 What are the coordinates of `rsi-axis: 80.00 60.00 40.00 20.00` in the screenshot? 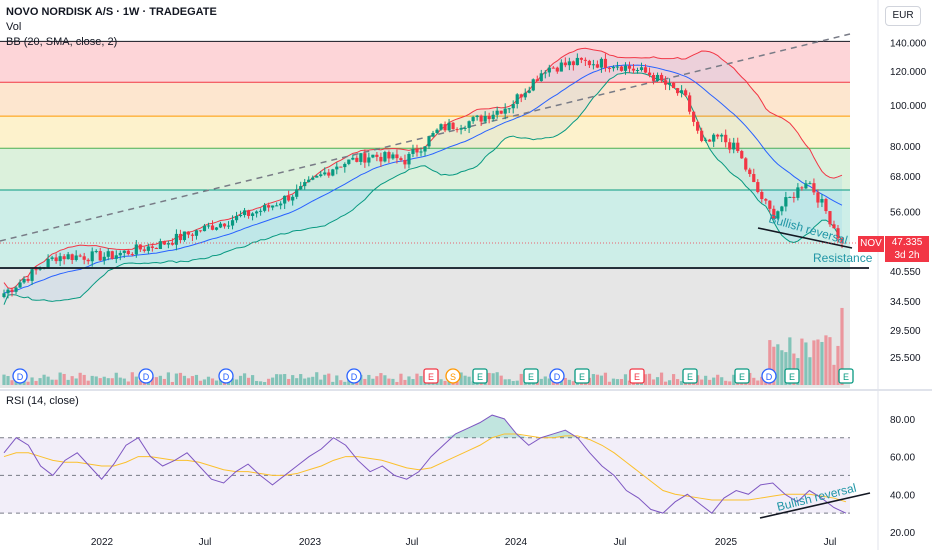 It's located at (902, 477).